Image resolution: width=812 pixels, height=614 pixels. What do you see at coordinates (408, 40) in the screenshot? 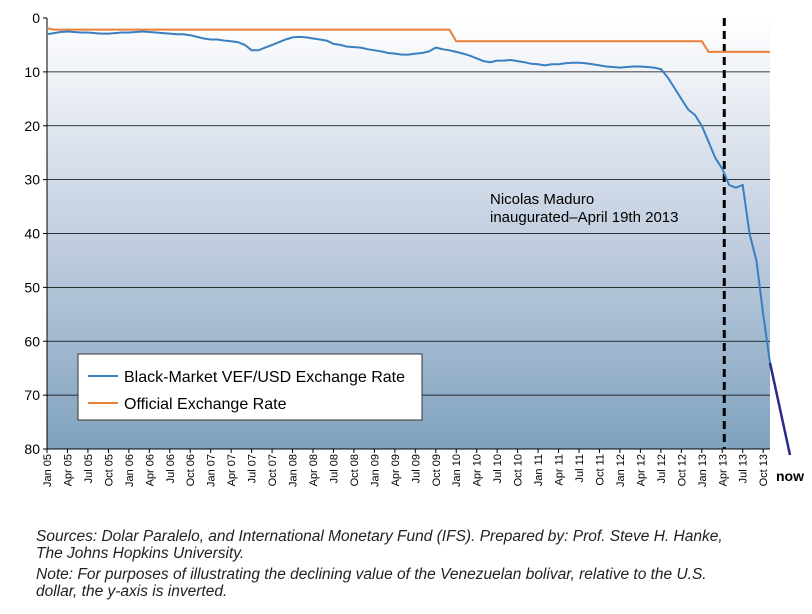
I see `series-line` at bounding box center [408, 40].